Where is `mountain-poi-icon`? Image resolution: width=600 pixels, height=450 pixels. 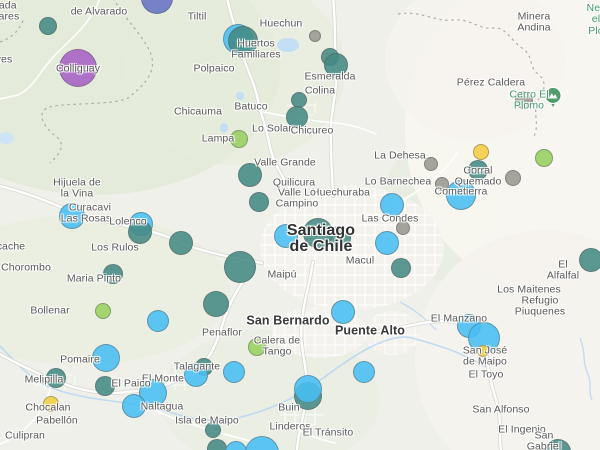 mountain-poi-icon is located at coordinates (553, 98).